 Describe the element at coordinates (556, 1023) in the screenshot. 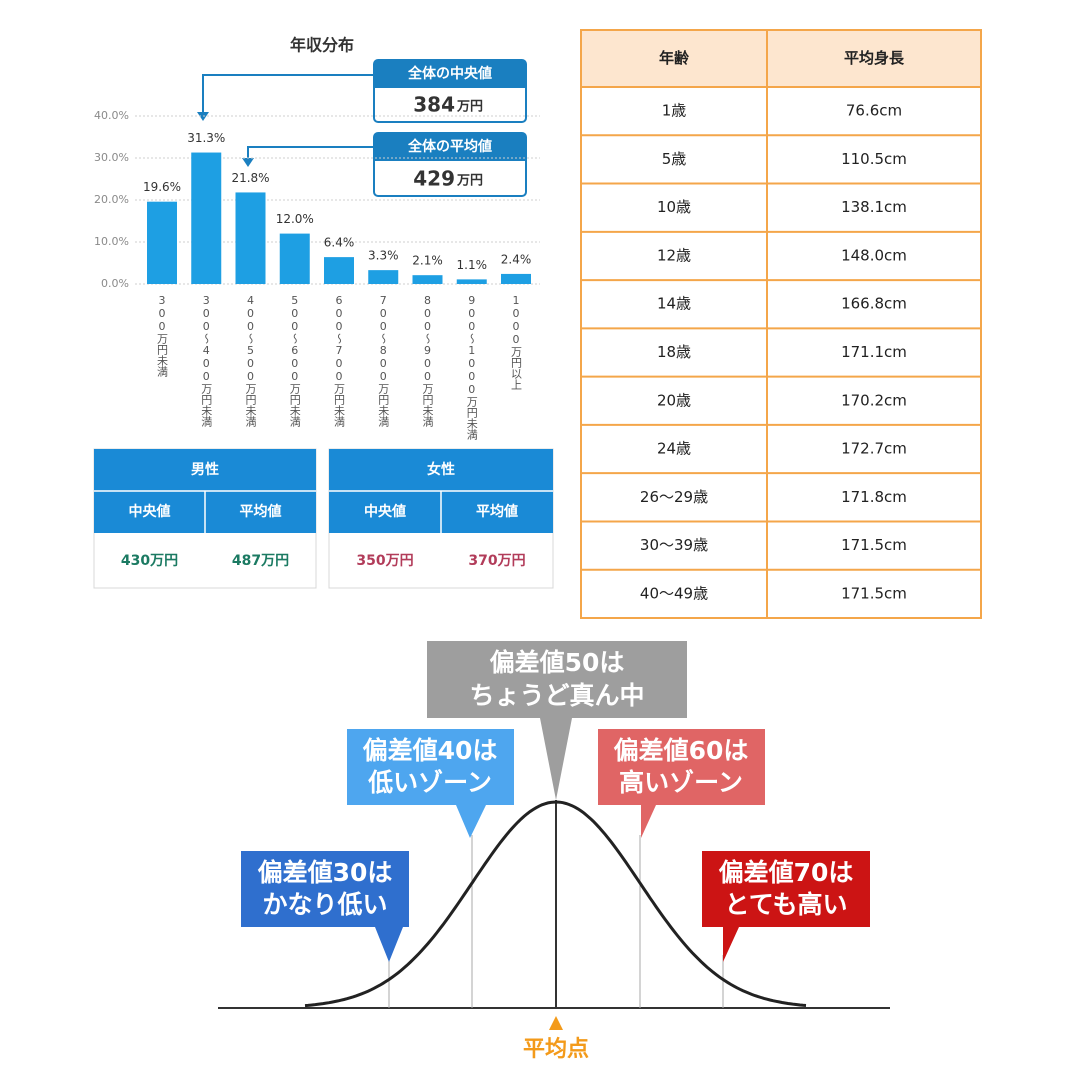

I see `mean-marker` at that location.